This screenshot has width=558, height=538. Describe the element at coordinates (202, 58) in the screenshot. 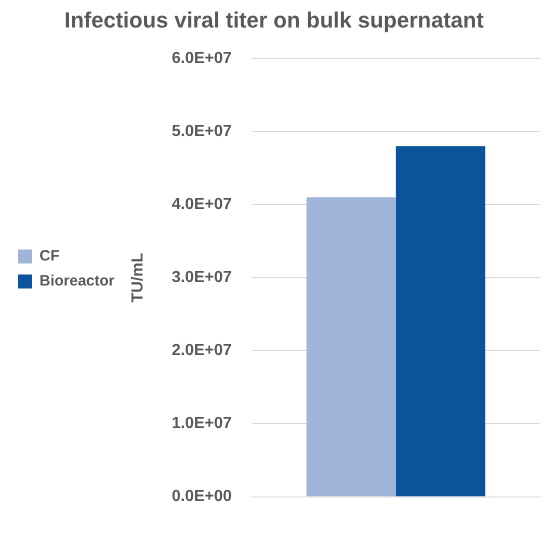

I see `y-tick-label: 6.0E+07` at that location.